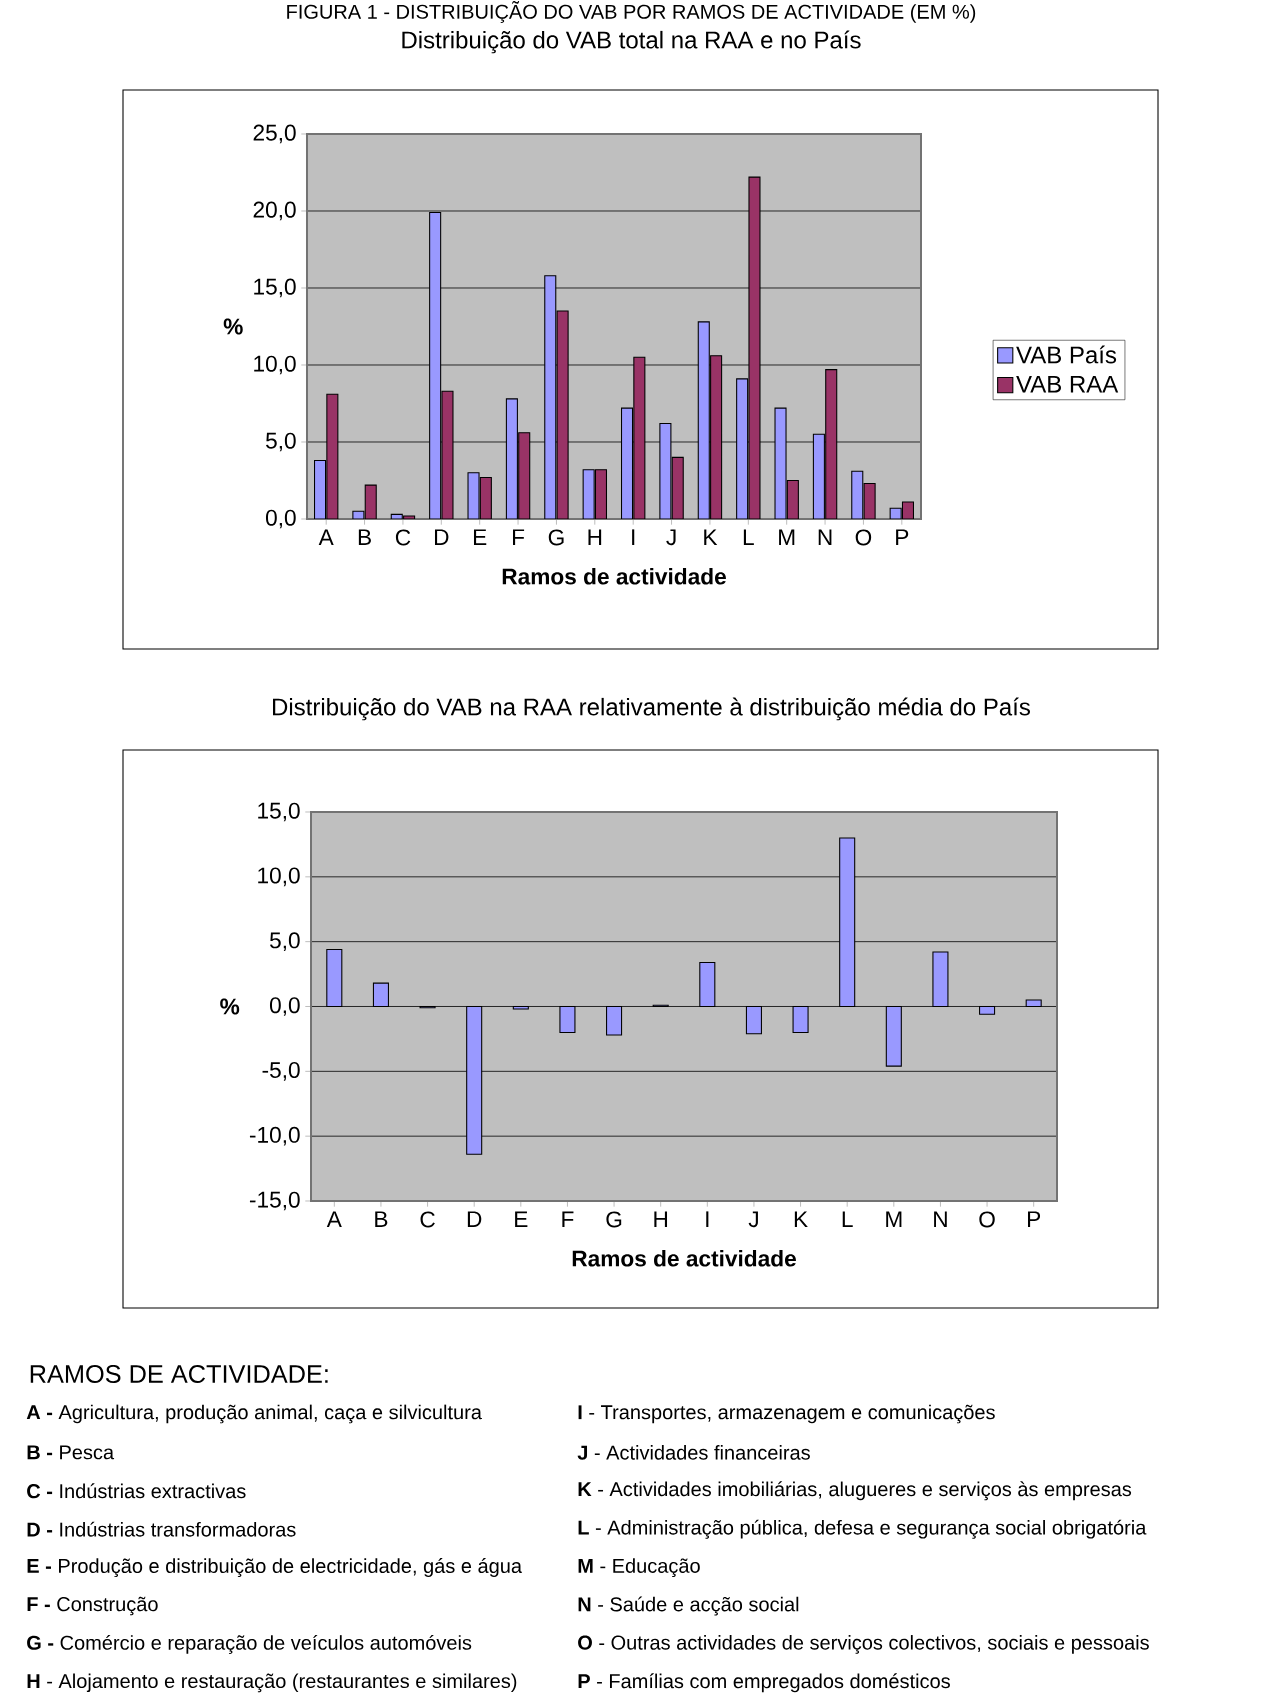  Describe the element at coordinates (249, 1644) in the screenshot. I see `text: G - Comércio e reparação de veículos automóveis` at that location.